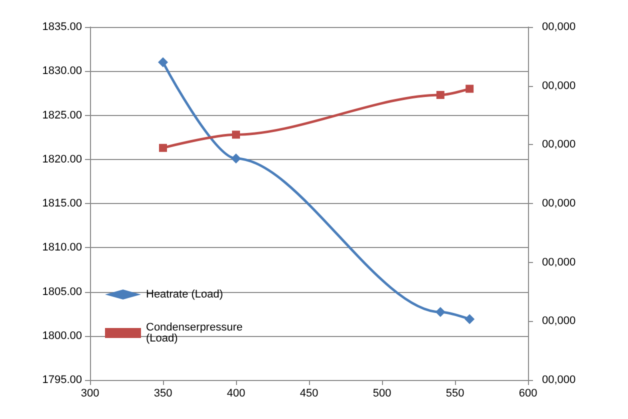  Describe the element at coordinates (62, 204) in the screenshot. I see `y-tick-label: 1815.00` at that location.